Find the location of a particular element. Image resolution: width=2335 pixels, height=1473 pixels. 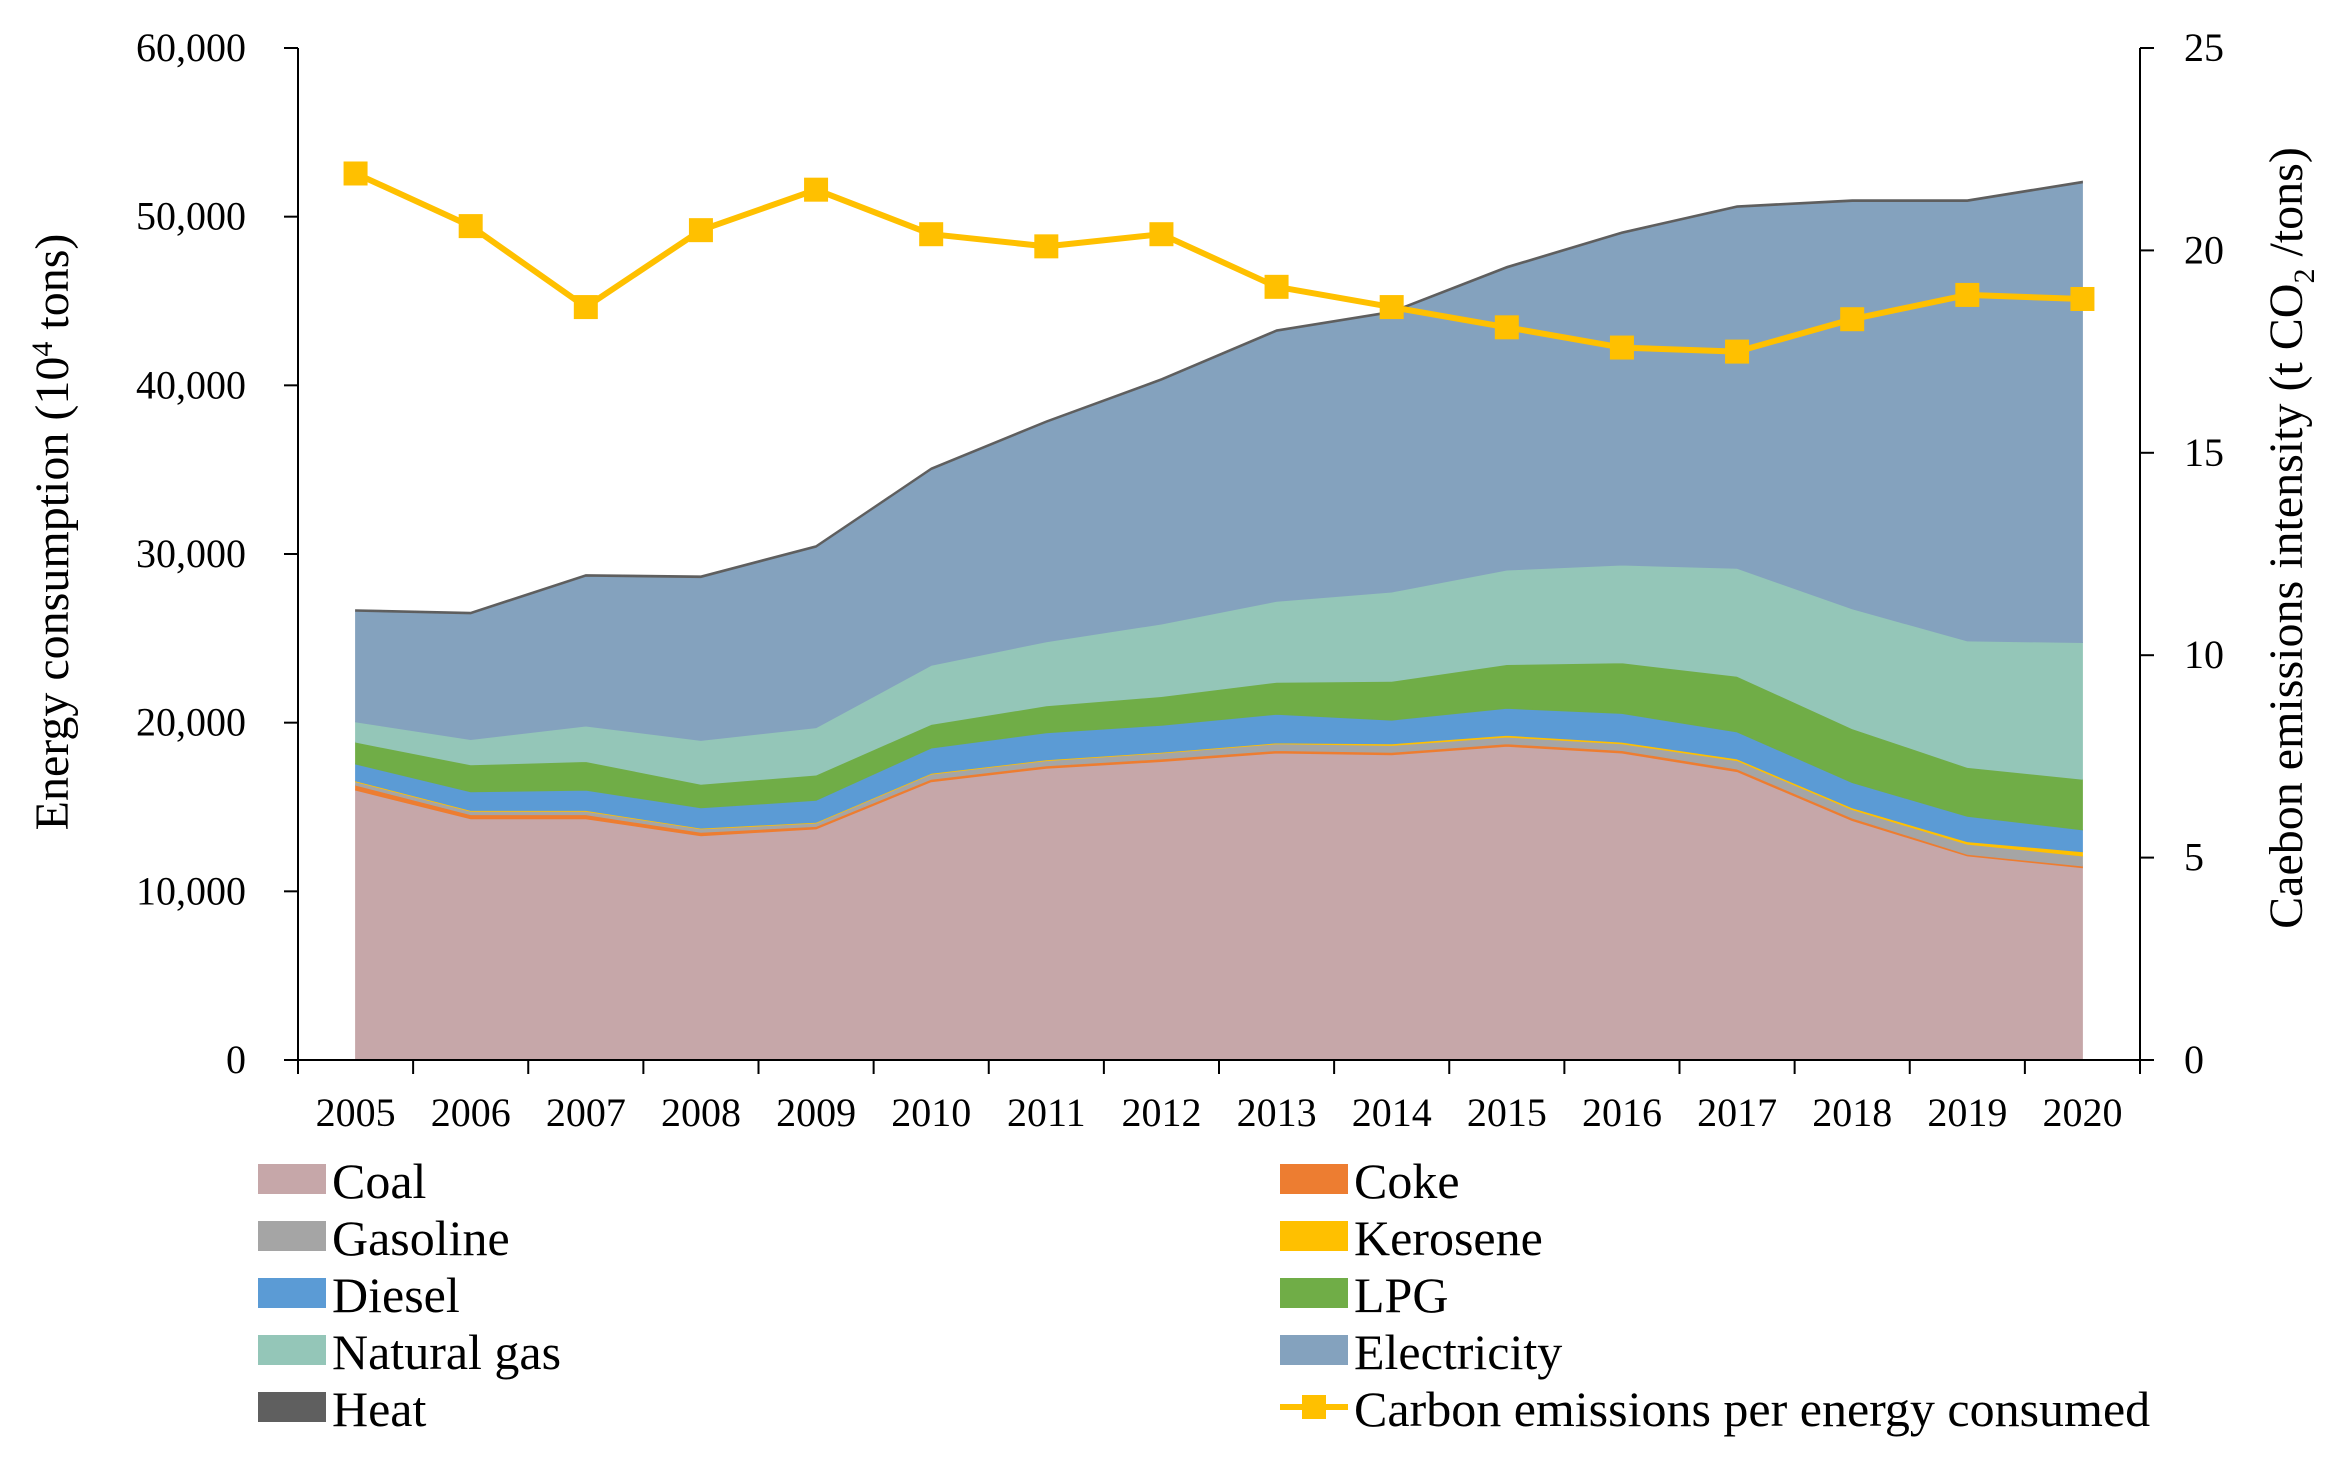

x-tick-label: 2020 is located at coordinates (2082, 1112).